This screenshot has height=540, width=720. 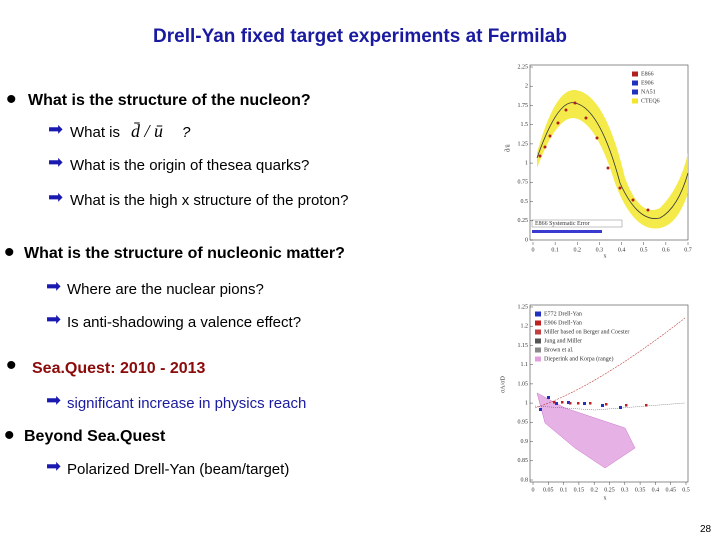 I want to click on cteq-curve, so click(x=612, y=160).